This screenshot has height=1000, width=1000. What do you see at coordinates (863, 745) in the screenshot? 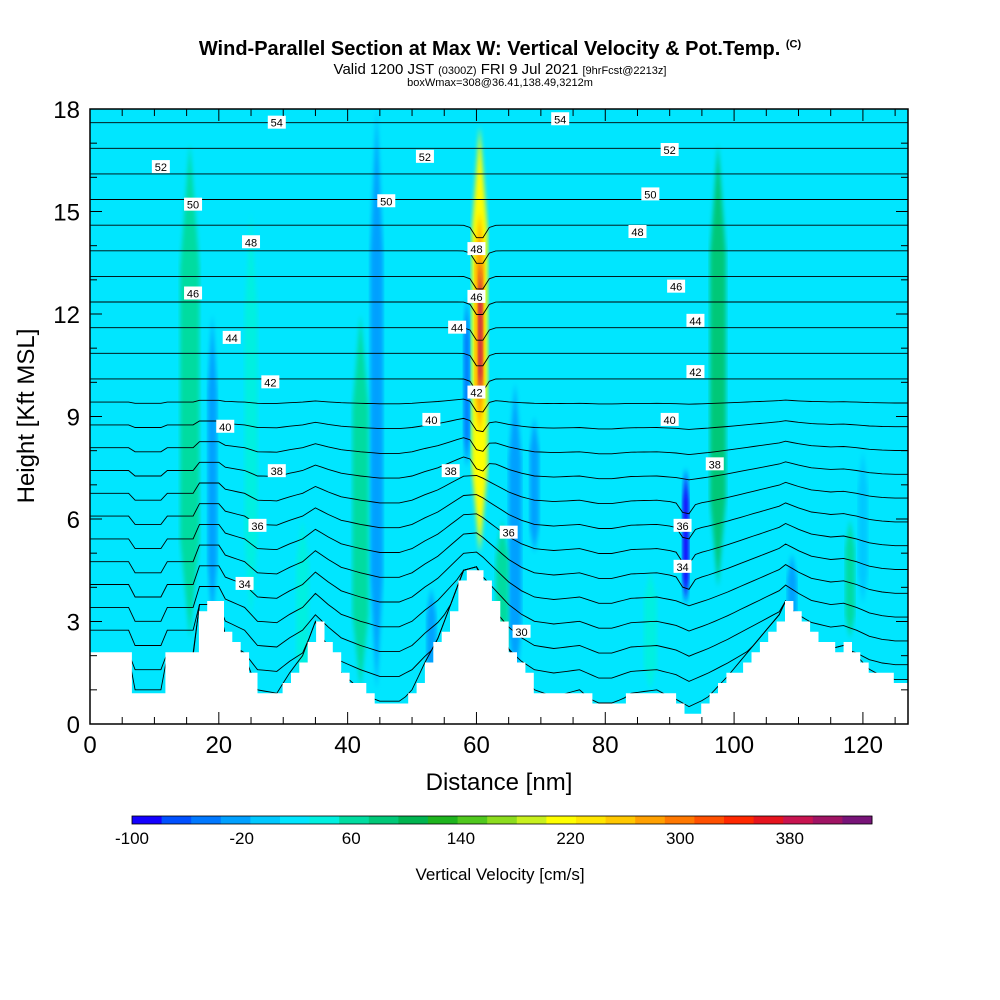
I see `x-tick-label: 120` at bounding box center [863, 745].